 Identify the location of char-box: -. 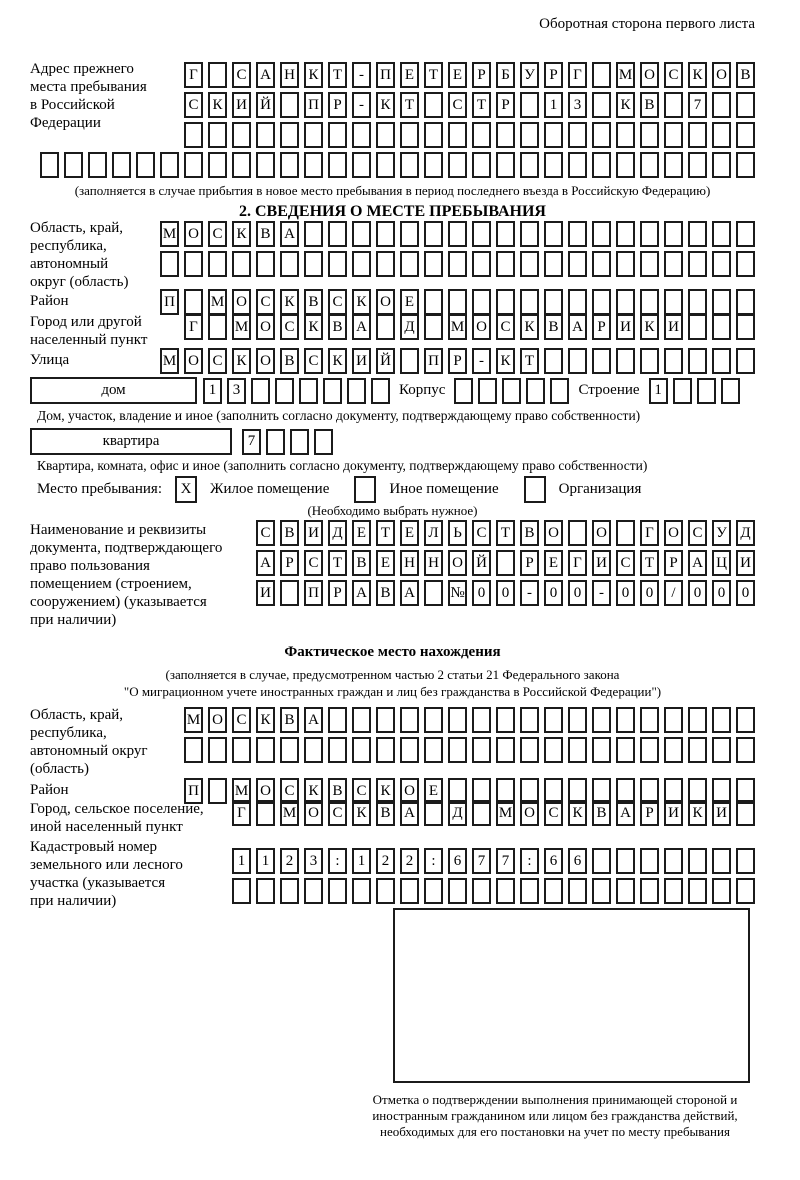
(361, 75).